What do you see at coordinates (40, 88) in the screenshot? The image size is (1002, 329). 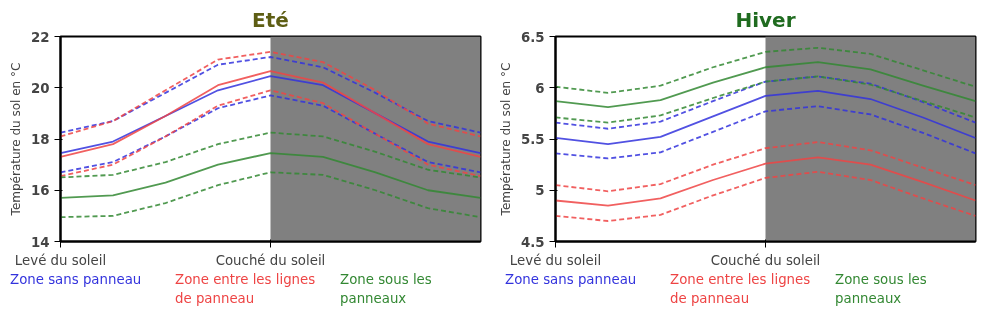 I see `y-tick-label: 20` at bounding box center [40, 88].